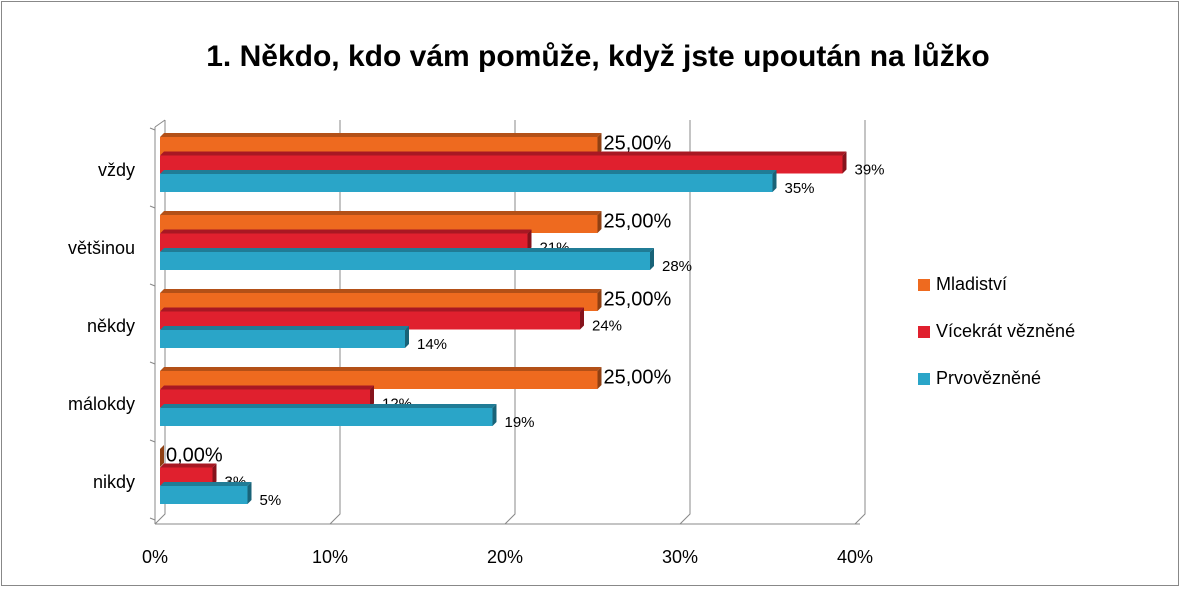 The height and width of the screenshot is (593, 1181). What do you see at coordinates (855, 557) in the screenshot?
I see `x-tick-label: 40%` at bounding box center [855, 557].